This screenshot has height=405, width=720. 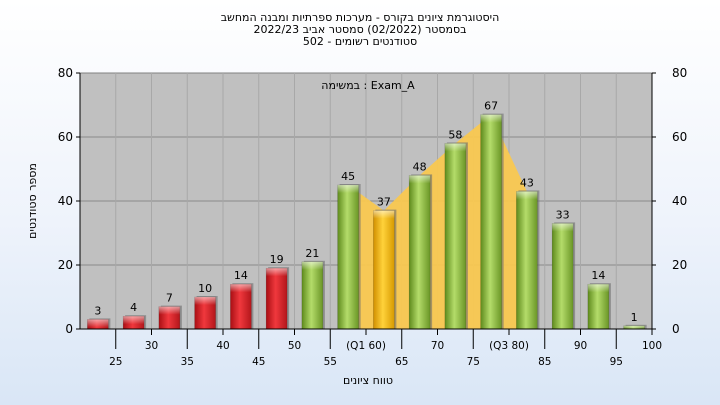 I want to click on x-tick-label: (Q1 60), so click(x=366, y=346).